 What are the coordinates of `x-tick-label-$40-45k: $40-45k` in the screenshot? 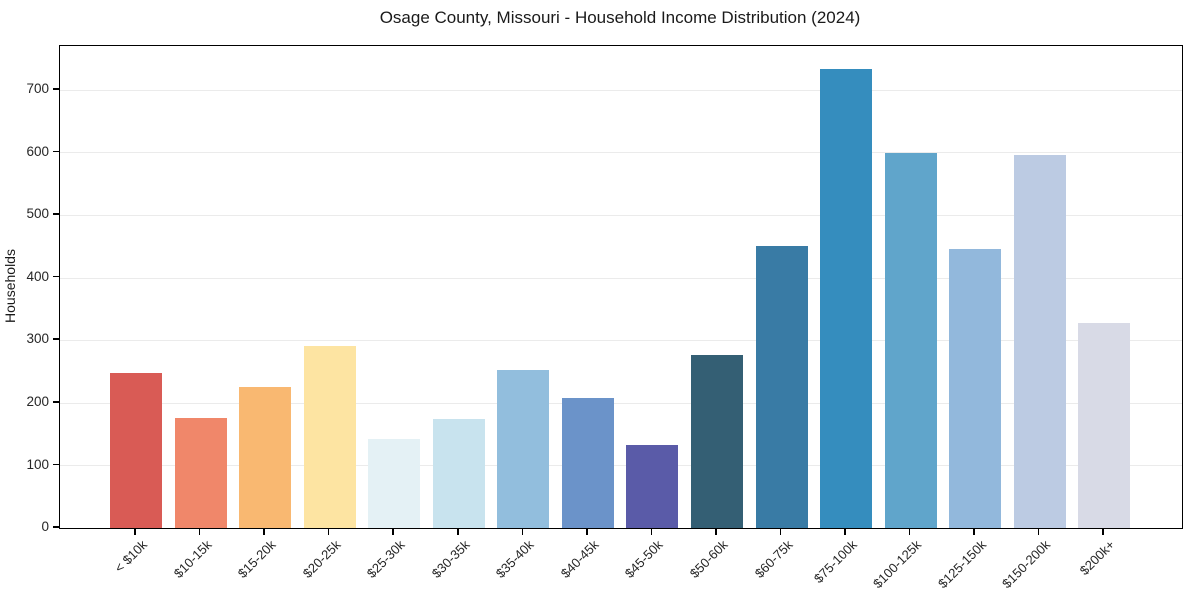 It's located at (579, 559).